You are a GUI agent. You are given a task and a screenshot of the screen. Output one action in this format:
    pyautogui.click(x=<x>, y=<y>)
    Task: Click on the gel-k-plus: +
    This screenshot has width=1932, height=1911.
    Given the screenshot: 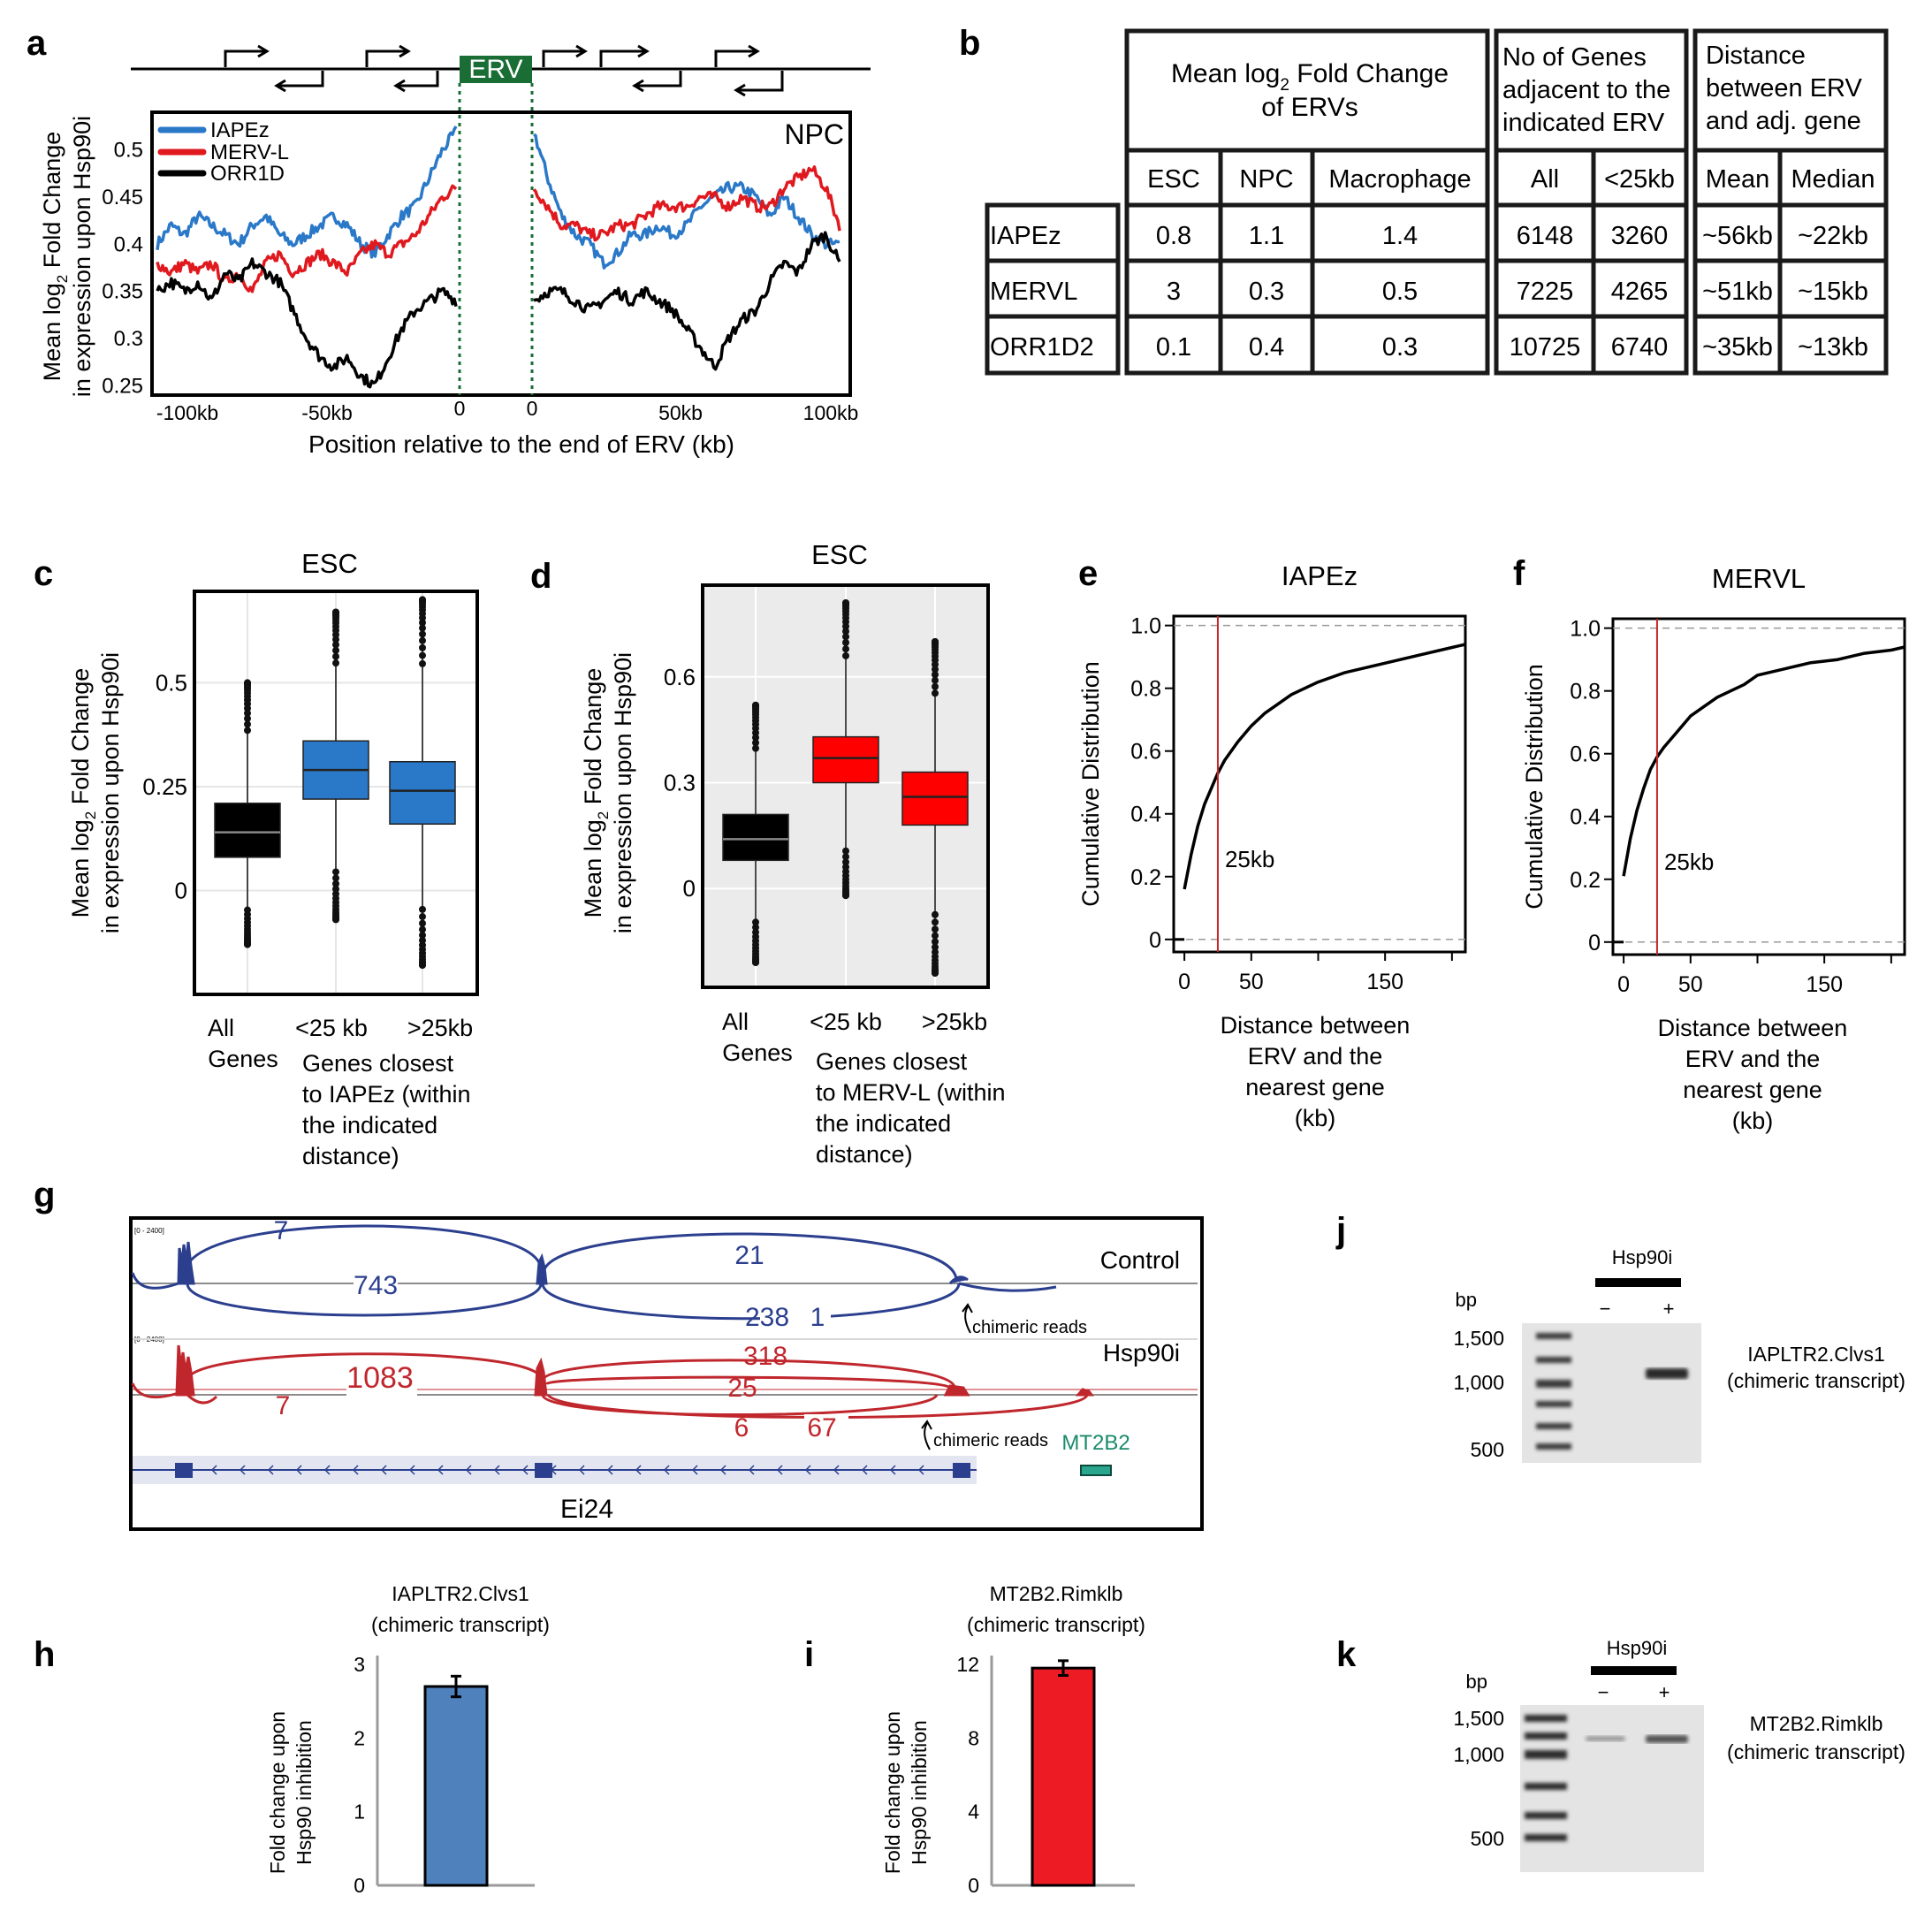 What is the action you would take?
    pyautogui.click(x=1665, y=1692)
    